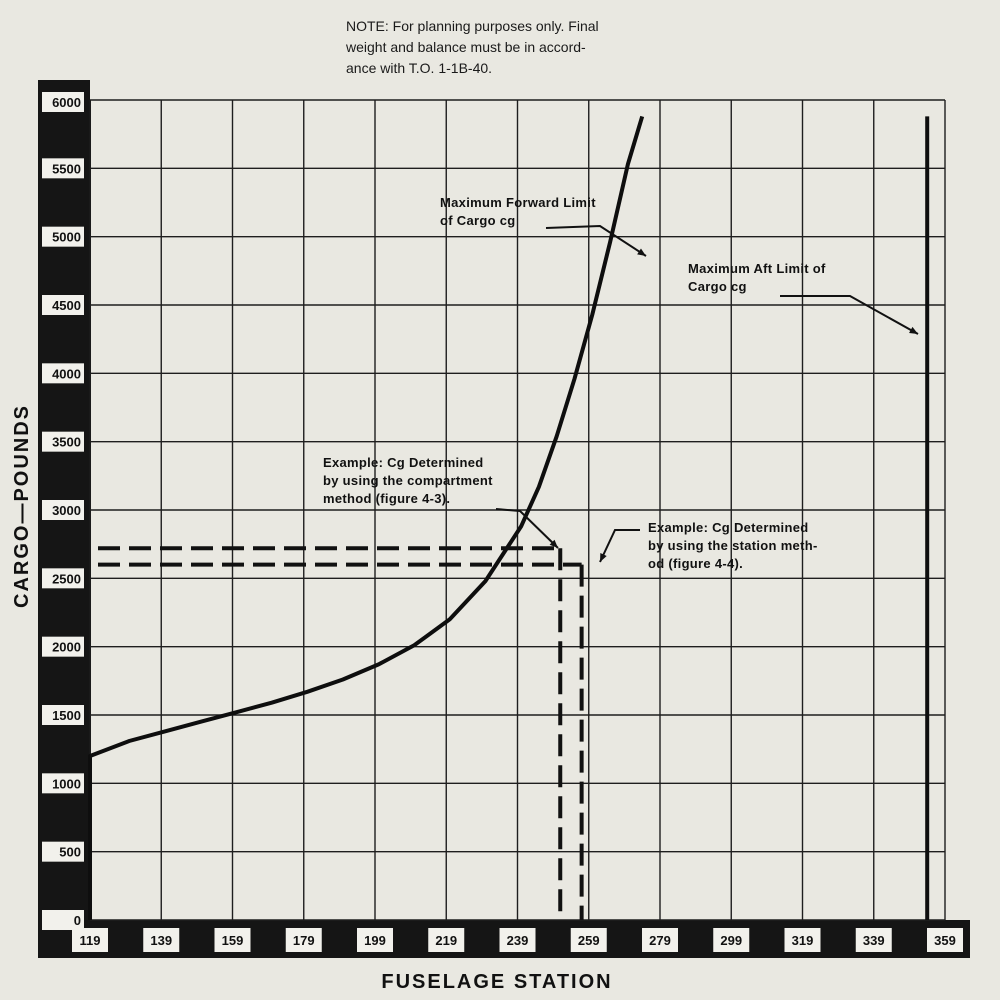 This screenshot has height=1000, width=1000. Describe the element at coordinates (66, 715) in the screenshot. I see `y-tick-label: 1500` at that location.